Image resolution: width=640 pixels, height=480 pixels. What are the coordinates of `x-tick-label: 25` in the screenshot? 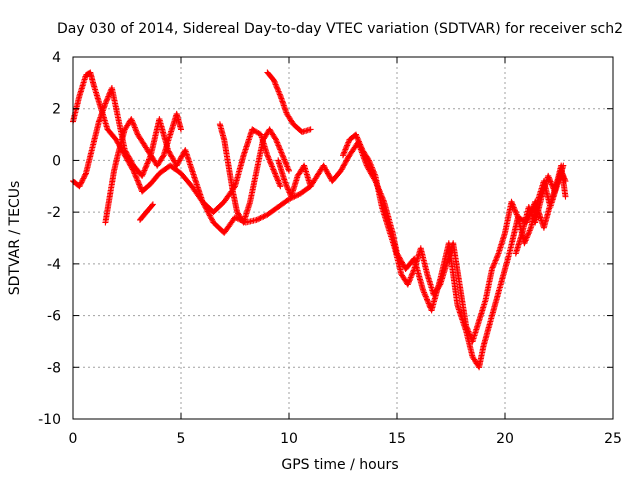 It's located at (613, 439).